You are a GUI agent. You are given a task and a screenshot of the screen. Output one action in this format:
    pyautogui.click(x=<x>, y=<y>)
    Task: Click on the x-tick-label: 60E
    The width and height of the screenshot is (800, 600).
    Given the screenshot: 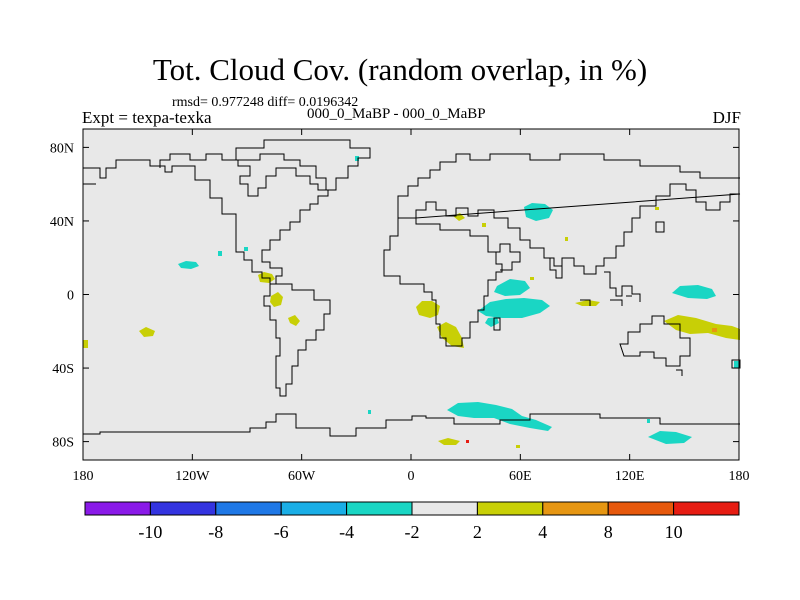 What is the action you would take?
    pyautogui.click(x=520, y=476)
    